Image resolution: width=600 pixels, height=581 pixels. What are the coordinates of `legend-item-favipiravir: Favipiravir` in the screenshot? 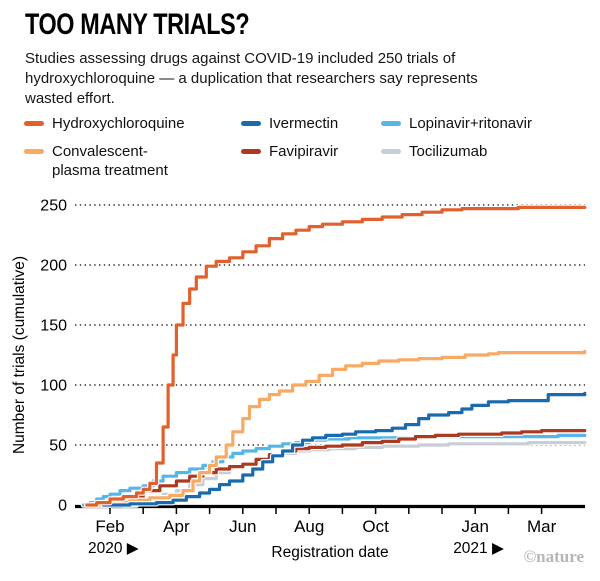 It's located at (289, 151).